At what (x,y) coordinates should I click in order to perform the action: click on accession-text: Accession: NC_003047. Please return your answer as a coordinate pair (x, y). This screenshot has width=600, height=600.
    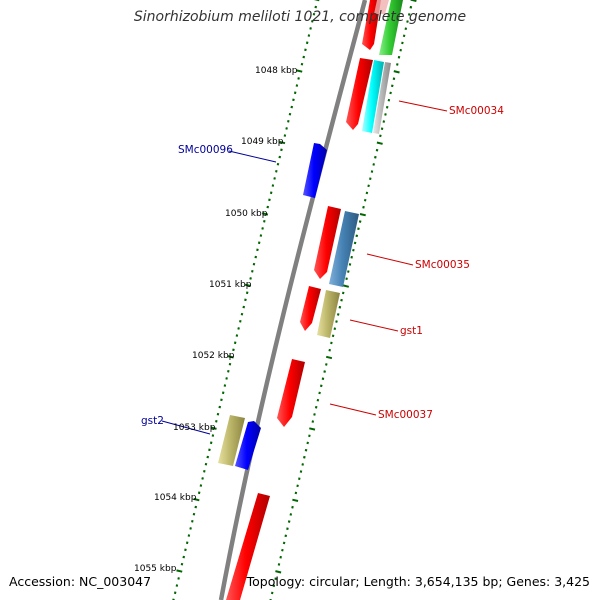
    Looking at the image, I should click on (80, 581).